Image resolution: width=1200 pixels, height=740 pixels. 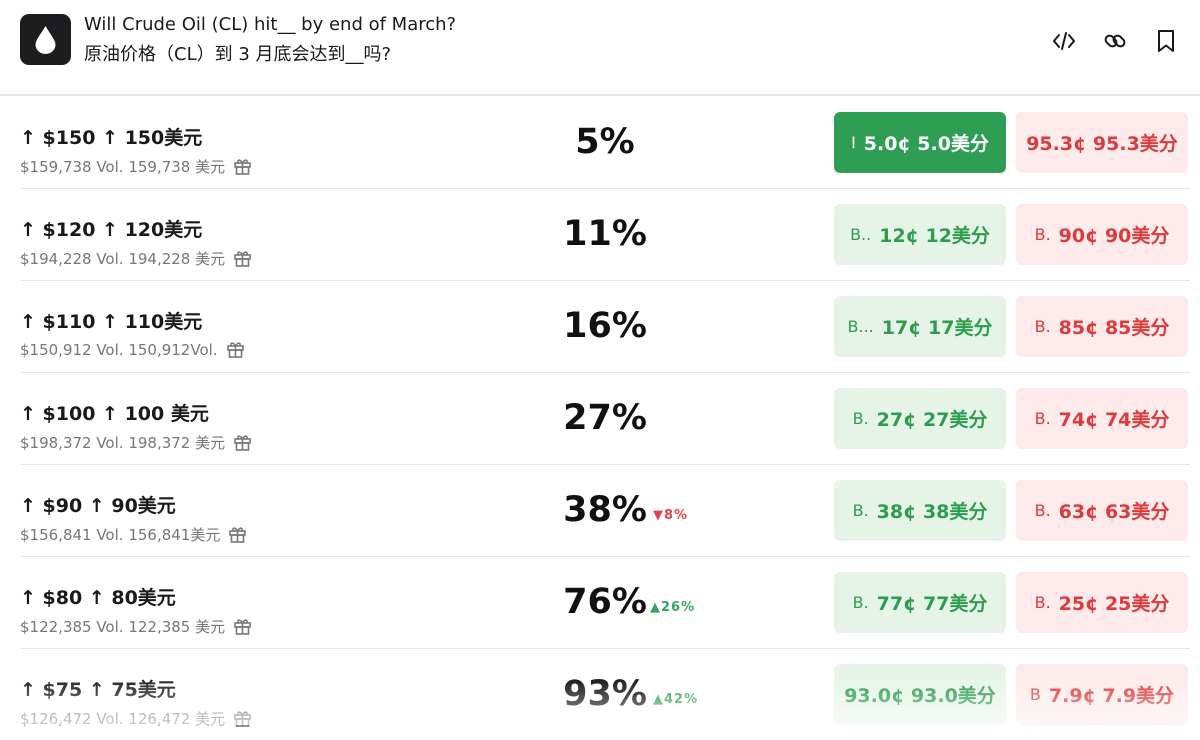 What do you see at coordinates (853, 142) in the screenshot?
I see `buy-yes-prefix: I` at bounding box center [853, 142].